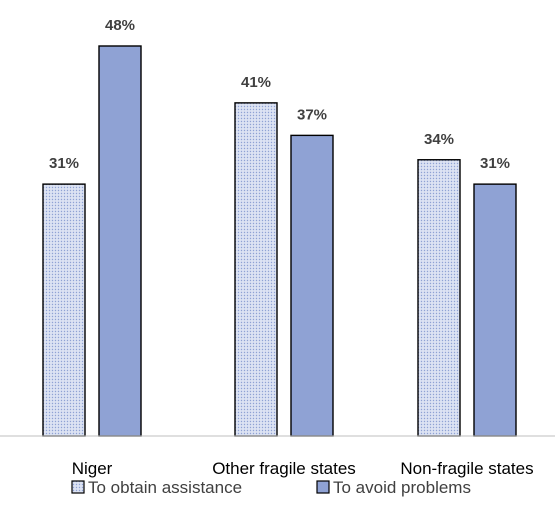 Image resolution: width=555 pixels, height=524 pixels. Describe the element at coordinates (312, 114) in the screenshot. I see `data-label-to-avoid-problems-other-fragile-states: 37%` at that location.